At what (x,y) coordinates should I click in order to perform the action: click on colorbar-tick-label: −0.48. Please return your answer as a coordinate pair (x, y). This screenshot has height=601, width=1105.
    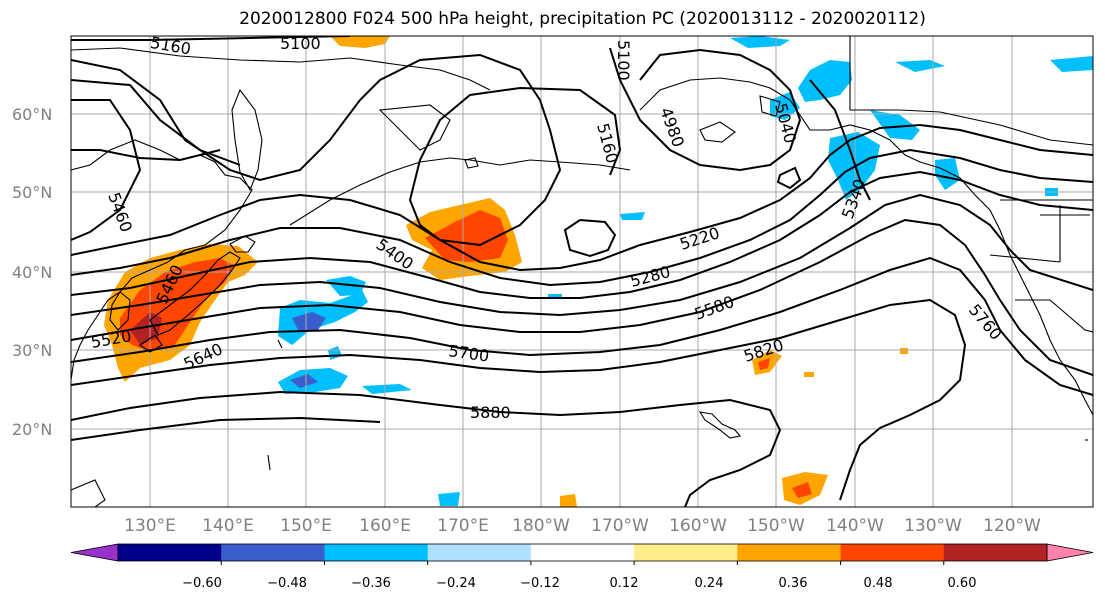
    Looking at the image, I should click on (287, 583).